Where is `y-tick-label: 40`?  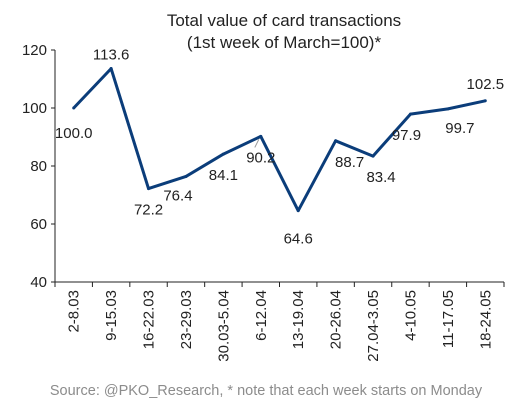
y-tick-label: 40 is located at coordinates (38, 282).